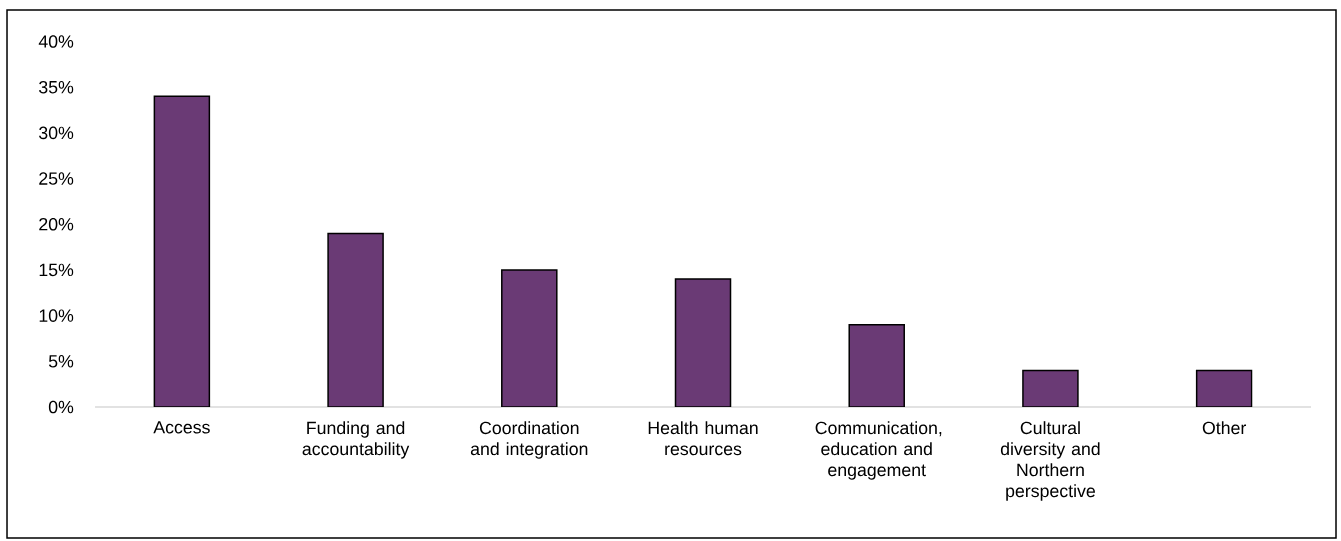  Describe the element at coordinates (529, 440) in the screenshot. I see `x-tick-label: Coordination and integration` at that location.